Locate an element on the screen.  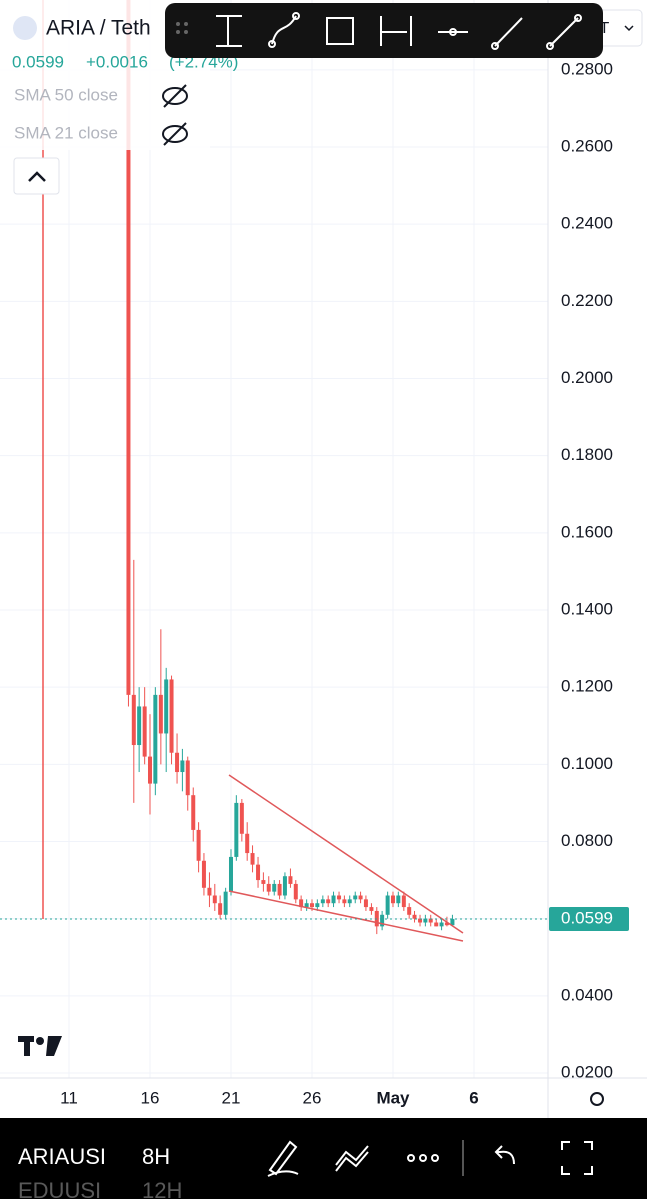
y-tick-label: 0.2800 is located at coordinates (587, 68).